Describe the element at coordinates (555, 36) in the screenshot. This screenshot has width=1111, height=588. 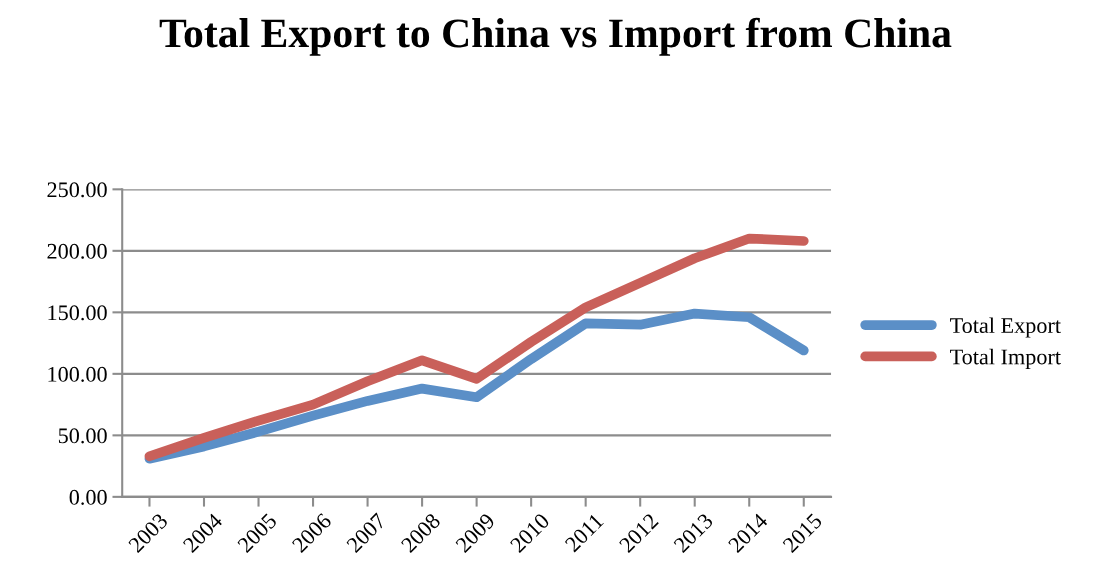
I see `chart-title: Total Export to China vs Import from China` at that location.